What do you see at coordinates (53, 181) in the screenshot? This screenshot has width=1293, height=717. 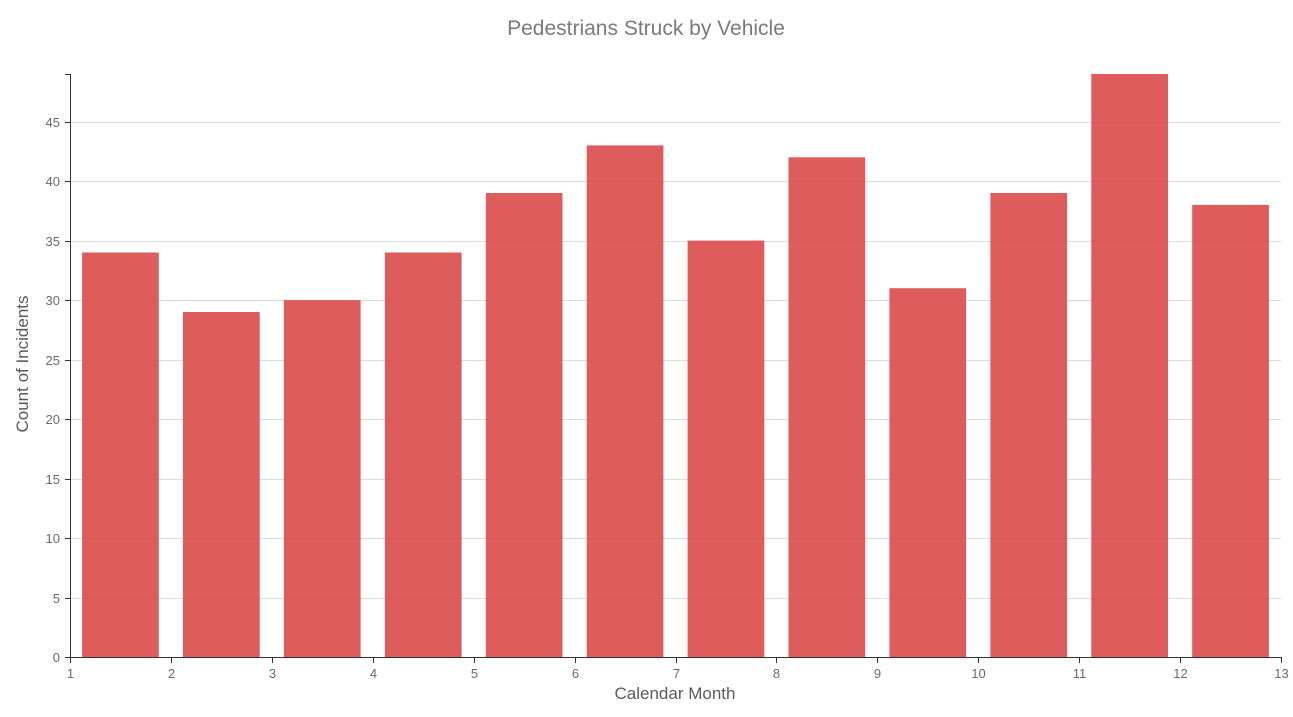 I see `y-tick-label-40: 40` at bounding box center [53, 181].